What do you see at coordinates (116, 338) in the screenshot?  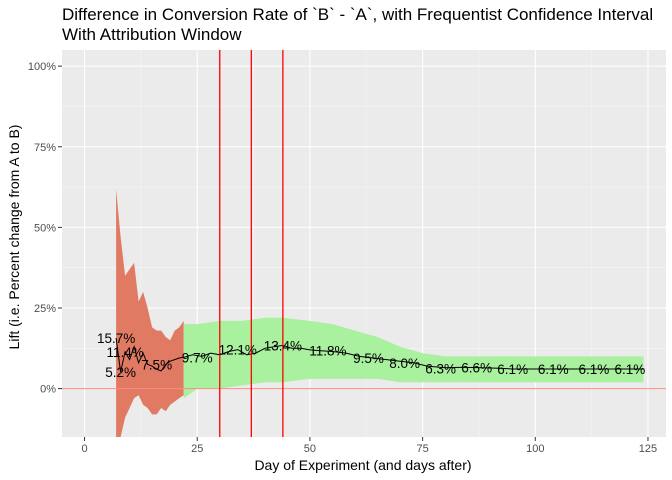 I see `data-label: 15.7%` at bounding box center [116, 338].